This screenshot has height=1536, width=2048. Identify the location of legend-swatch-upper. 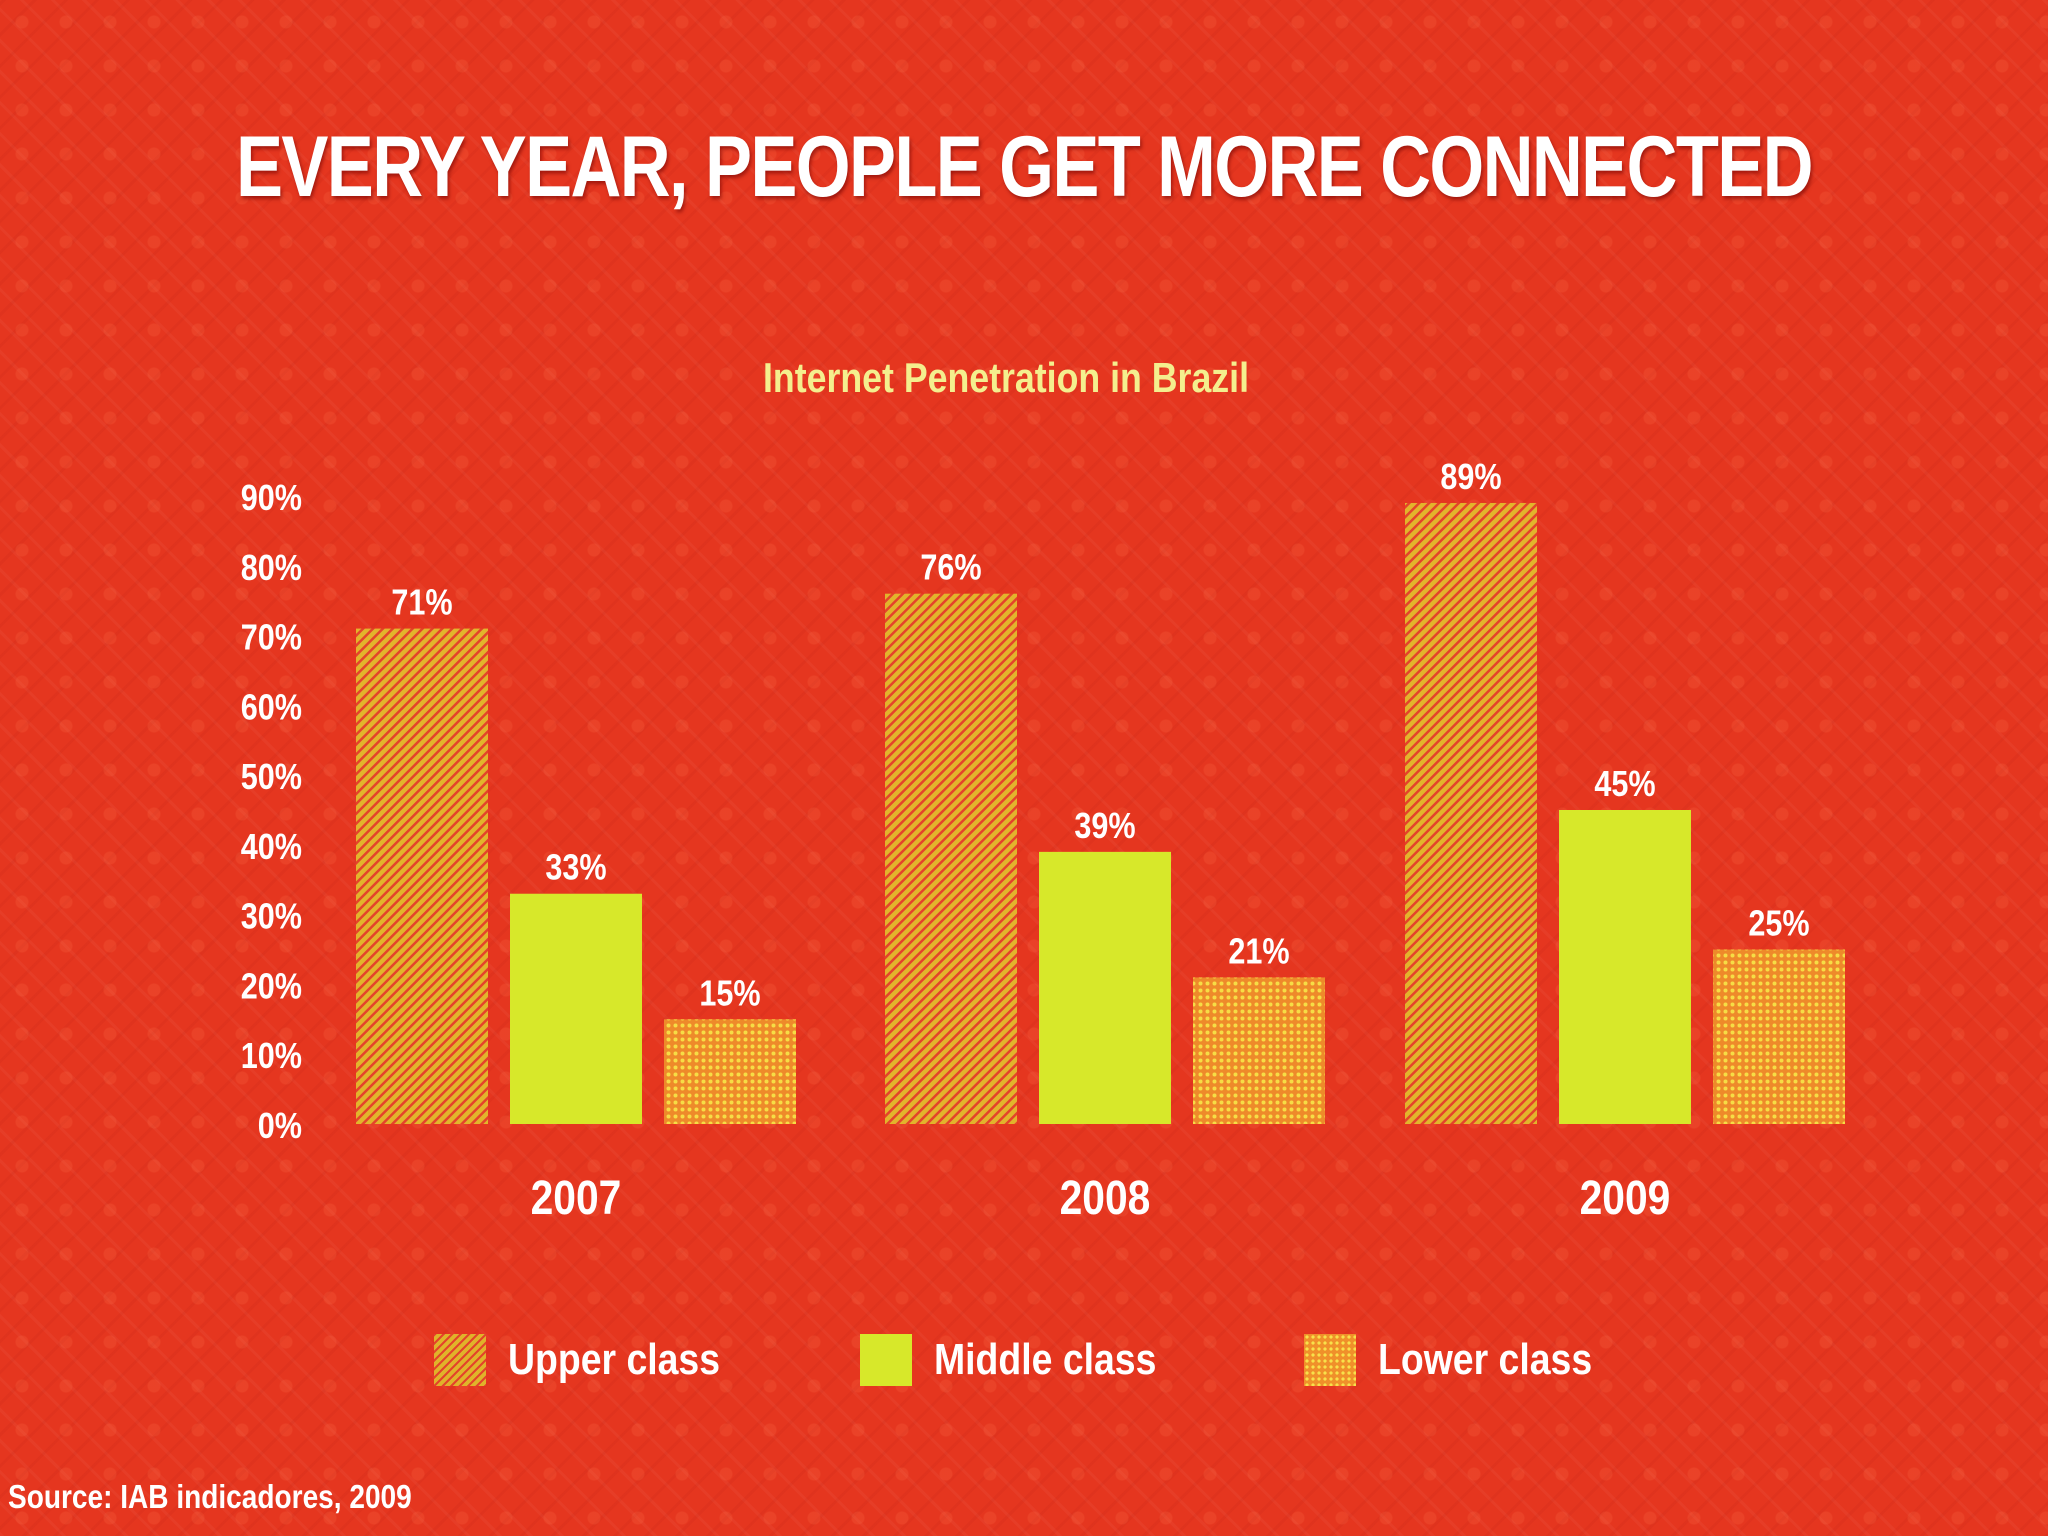
(460, 1360).